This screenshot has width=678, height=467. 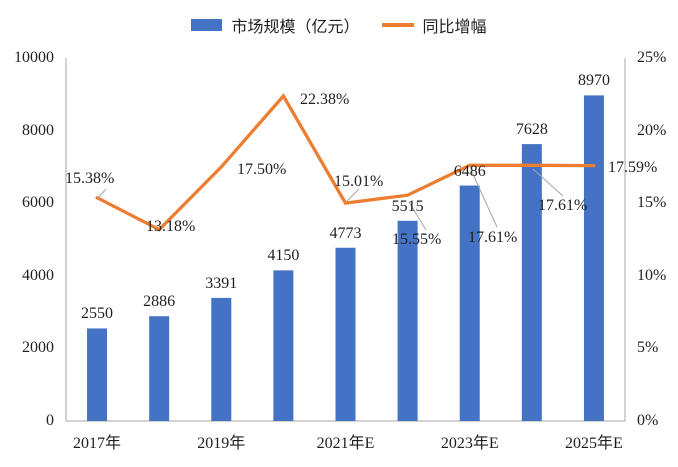 I want to click on x-axis-tick-2017年: 2017年, so click(x=97, y=443).